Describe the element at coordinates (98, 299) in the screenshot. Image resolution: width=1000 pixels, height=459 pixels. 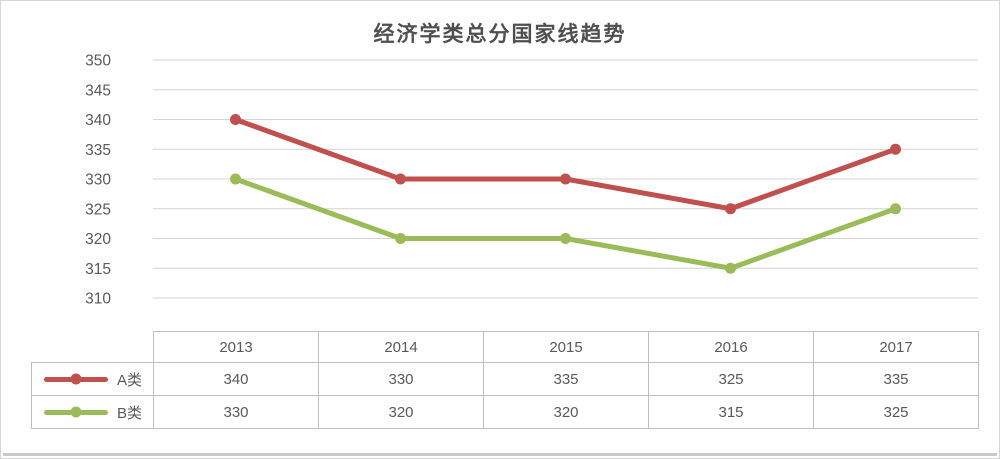
I see `y-axis-tick-label: 310` at that location.